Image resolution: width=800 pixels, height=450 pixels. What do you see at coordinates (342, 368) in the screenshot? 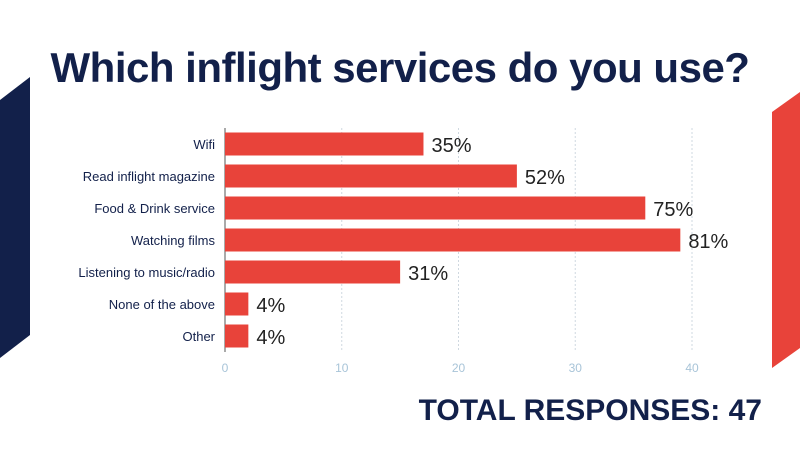
I see `x-tick-label: 10` at bounding box center [342, 368].